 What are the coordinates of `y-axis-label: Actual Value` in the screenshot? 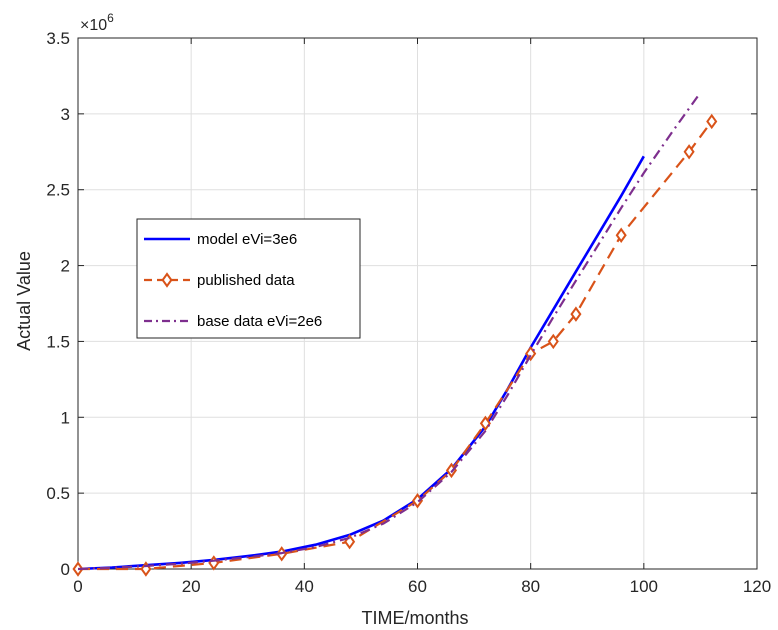 It's located at (24, 301).